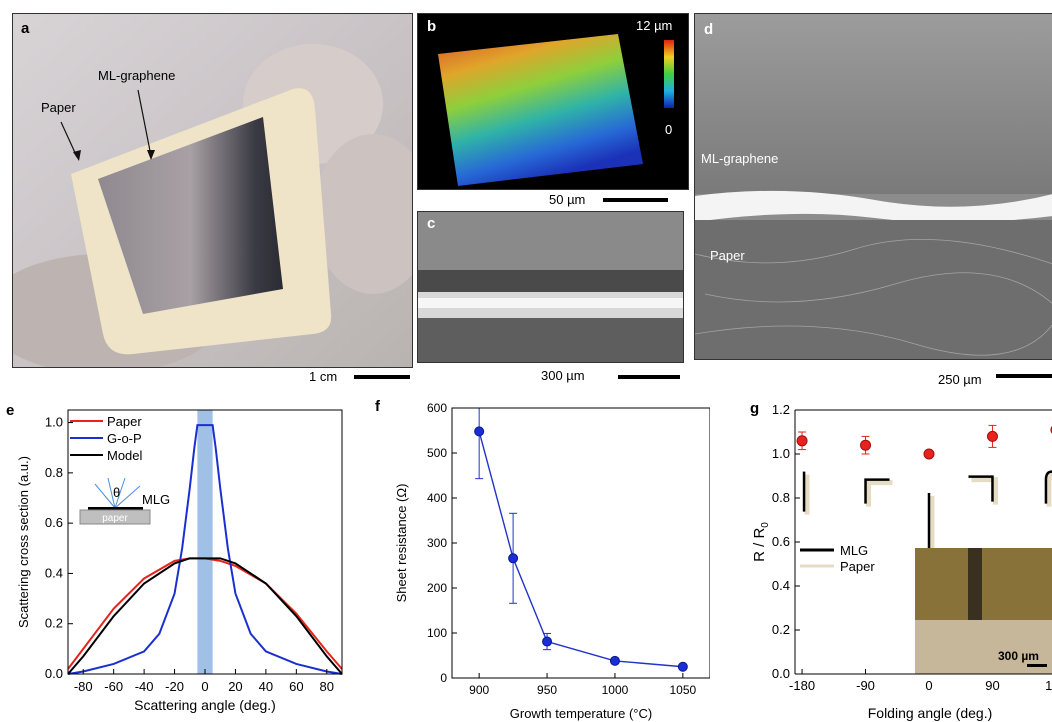 The width and height of the screenshot is (1052, 722). What do you see at coordinates (802, 685) in the screenshot?
I see `x-tick-label: -180` at bounding box center [802, 685].